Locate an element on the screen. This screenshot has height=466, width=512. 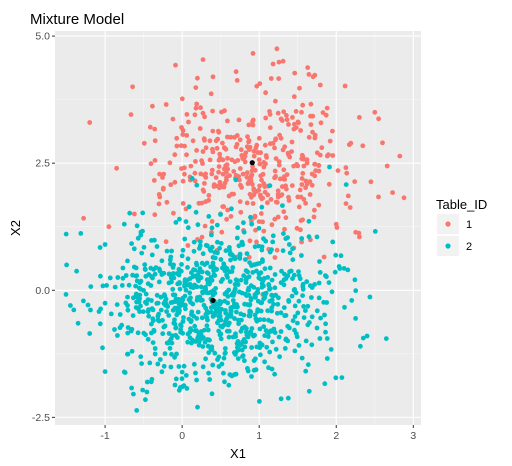
x-tick-label: 3 is located at coordinates (413, 436).